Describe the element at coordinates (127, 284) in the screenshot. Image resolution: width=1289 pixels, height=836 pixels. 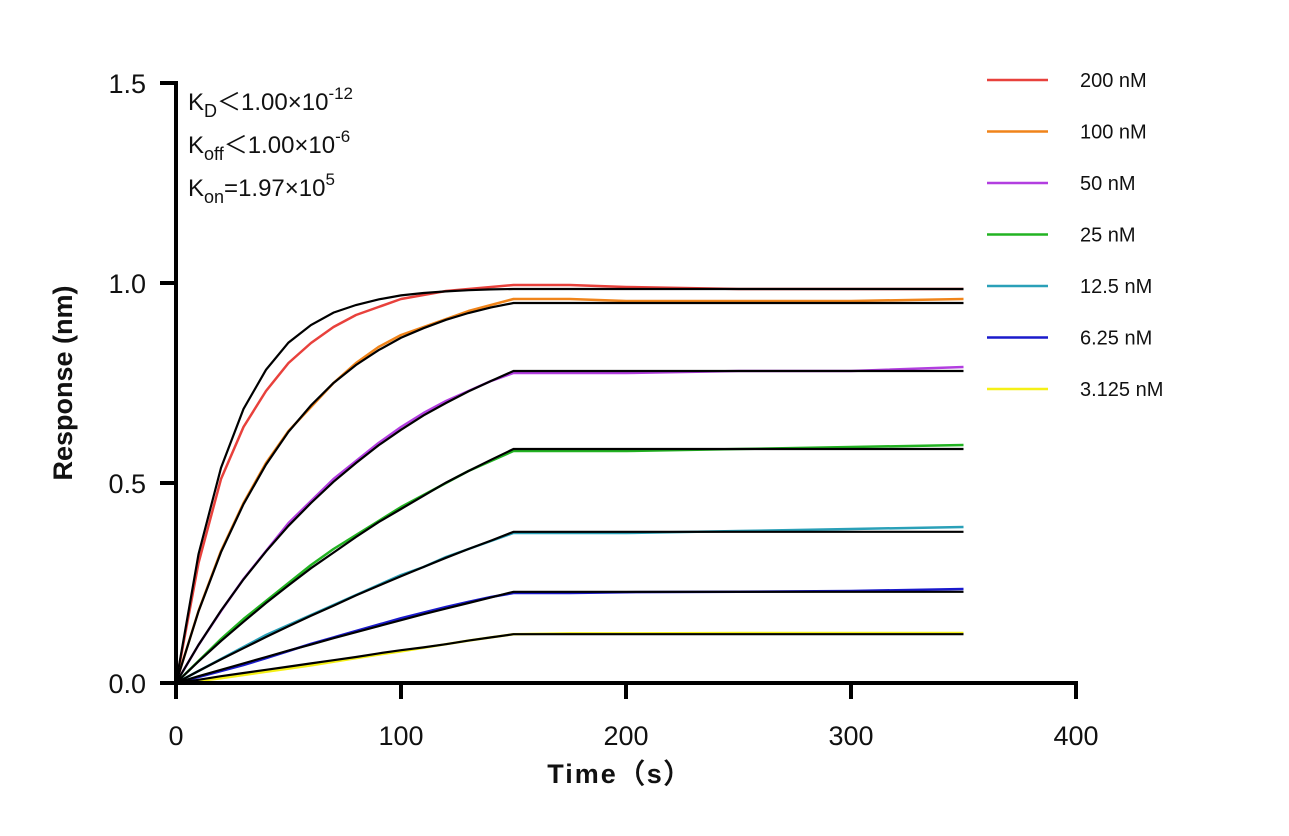
I see `y-tick-label: 1.0` at that location.